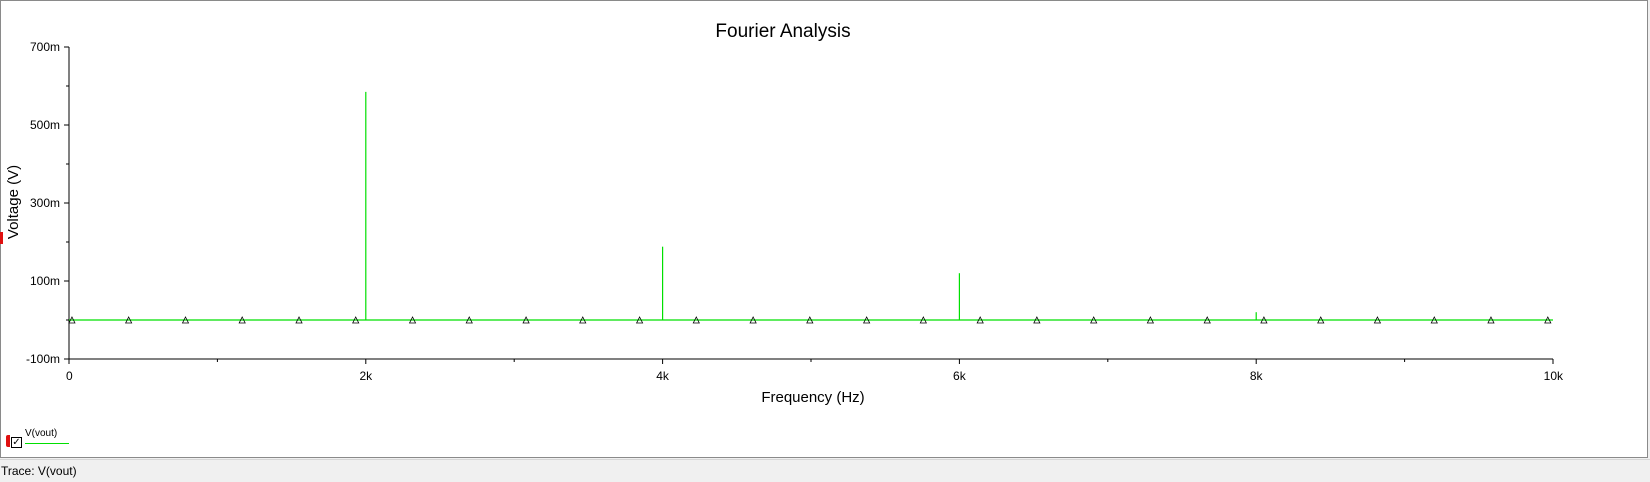  I want to click on x-tick-label: 0, so click(69, 376).